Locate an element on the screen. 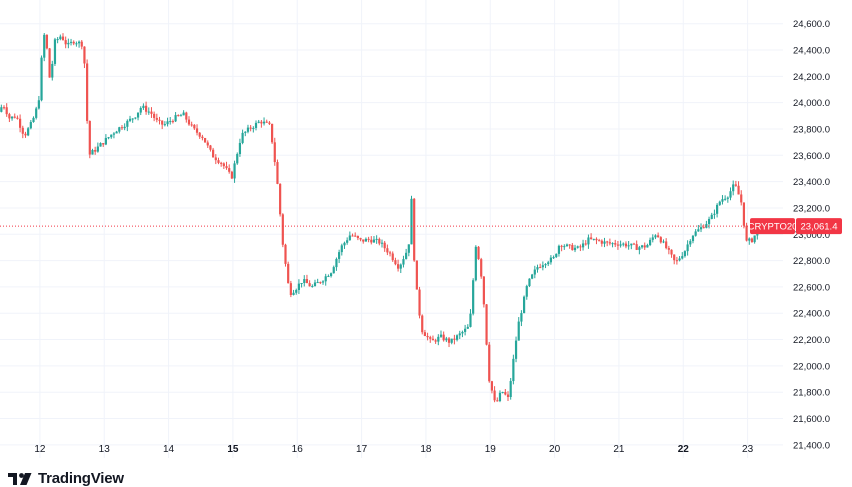 This screenshot has width=852, height=487. x-tick-label: 22 is located at coordinates (684, 449).